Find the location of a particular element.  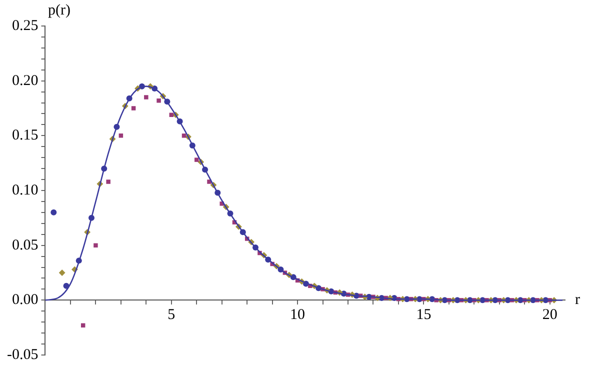

y-tick-label: 0.15 is located at coordinates (25, 136).